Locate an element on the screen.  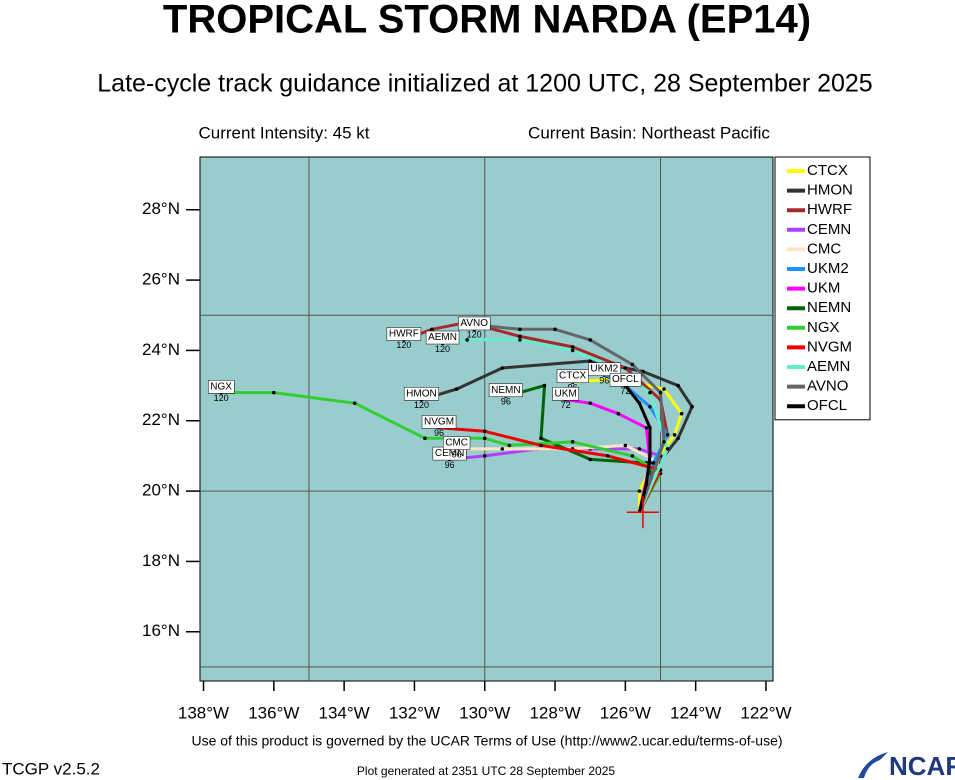
logo: NCAR is located at coordinates (906, 765).